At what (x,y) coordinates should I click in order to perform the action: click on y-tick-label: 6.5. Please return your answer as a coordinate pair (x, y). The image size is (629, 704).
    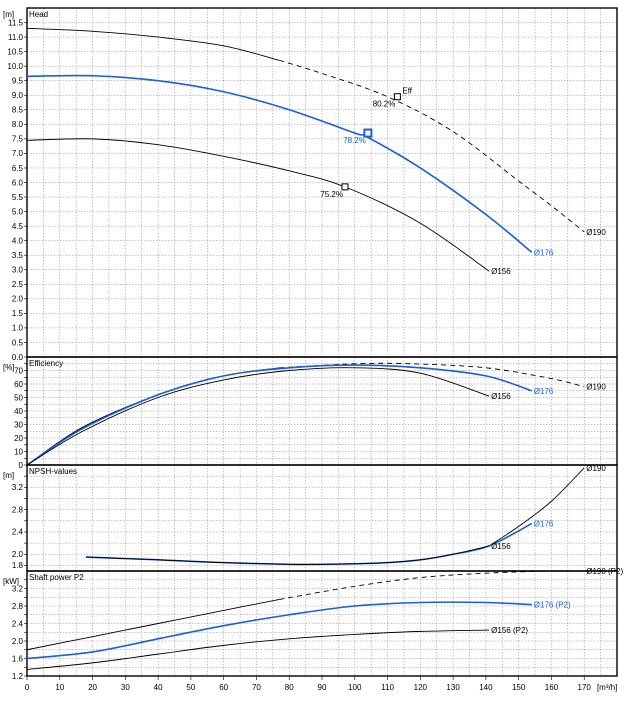
    Looking at the image, I should click on (18, 168).